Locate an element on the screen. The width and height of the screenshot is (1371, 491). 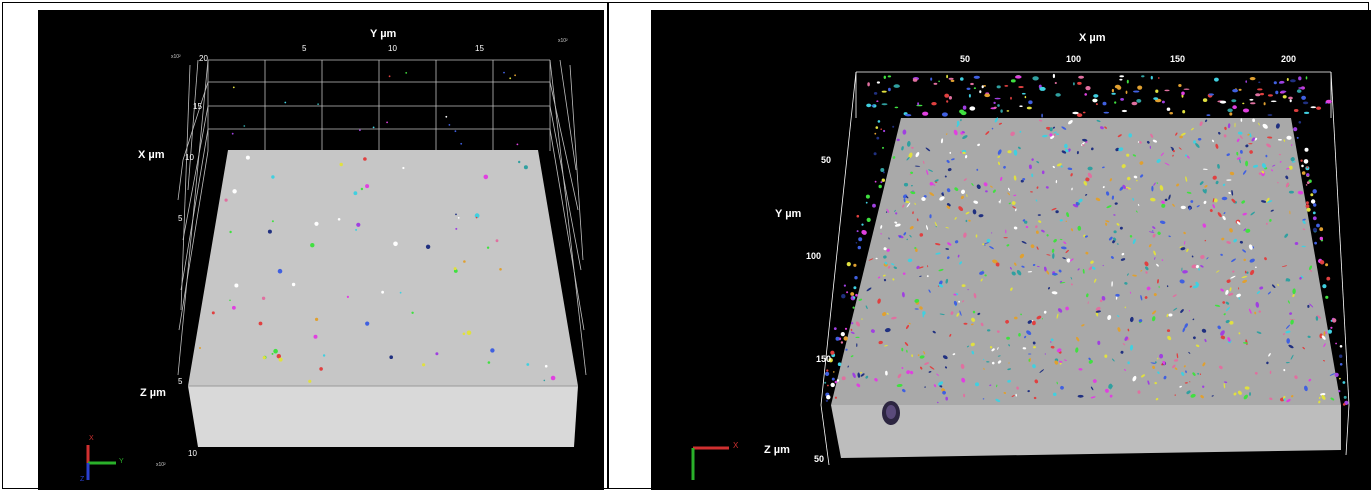
z-tick: 5 is located at coordinates (180, 381).